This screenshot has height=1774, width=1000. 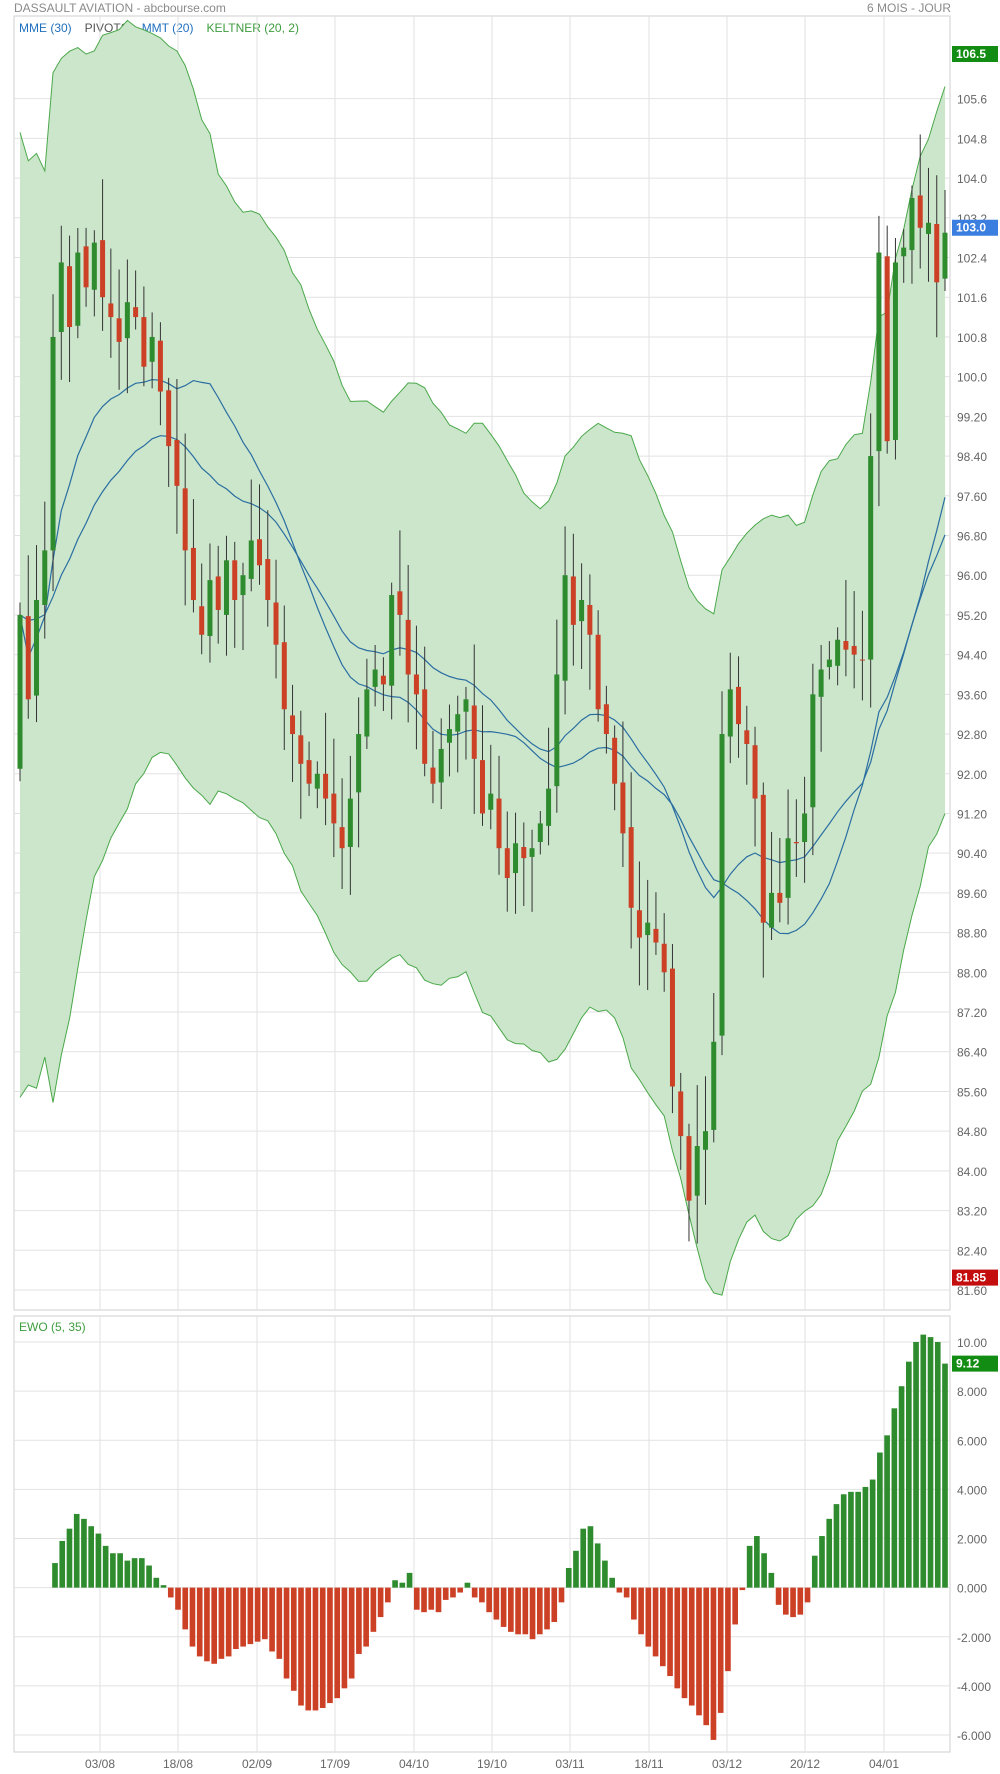 I want to click on x-tick-label: 17/09, so click(x=335, y=1764).